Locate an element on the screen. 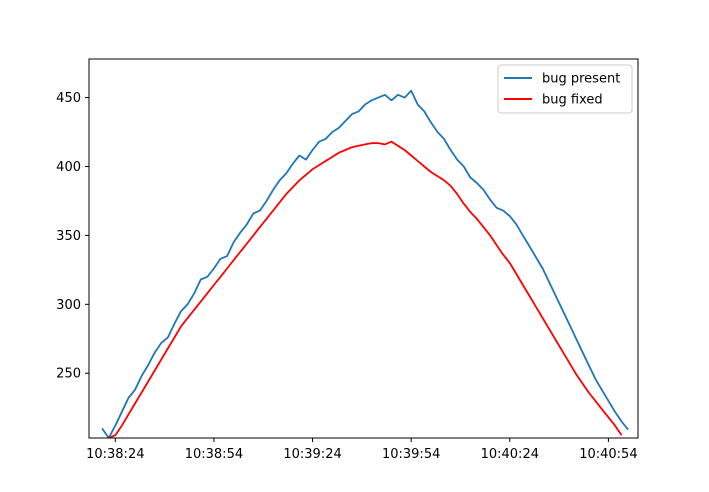 The width and height of the screenshot is (709, 492). y-tick-label: 400 is located at coordinates (68, 167).